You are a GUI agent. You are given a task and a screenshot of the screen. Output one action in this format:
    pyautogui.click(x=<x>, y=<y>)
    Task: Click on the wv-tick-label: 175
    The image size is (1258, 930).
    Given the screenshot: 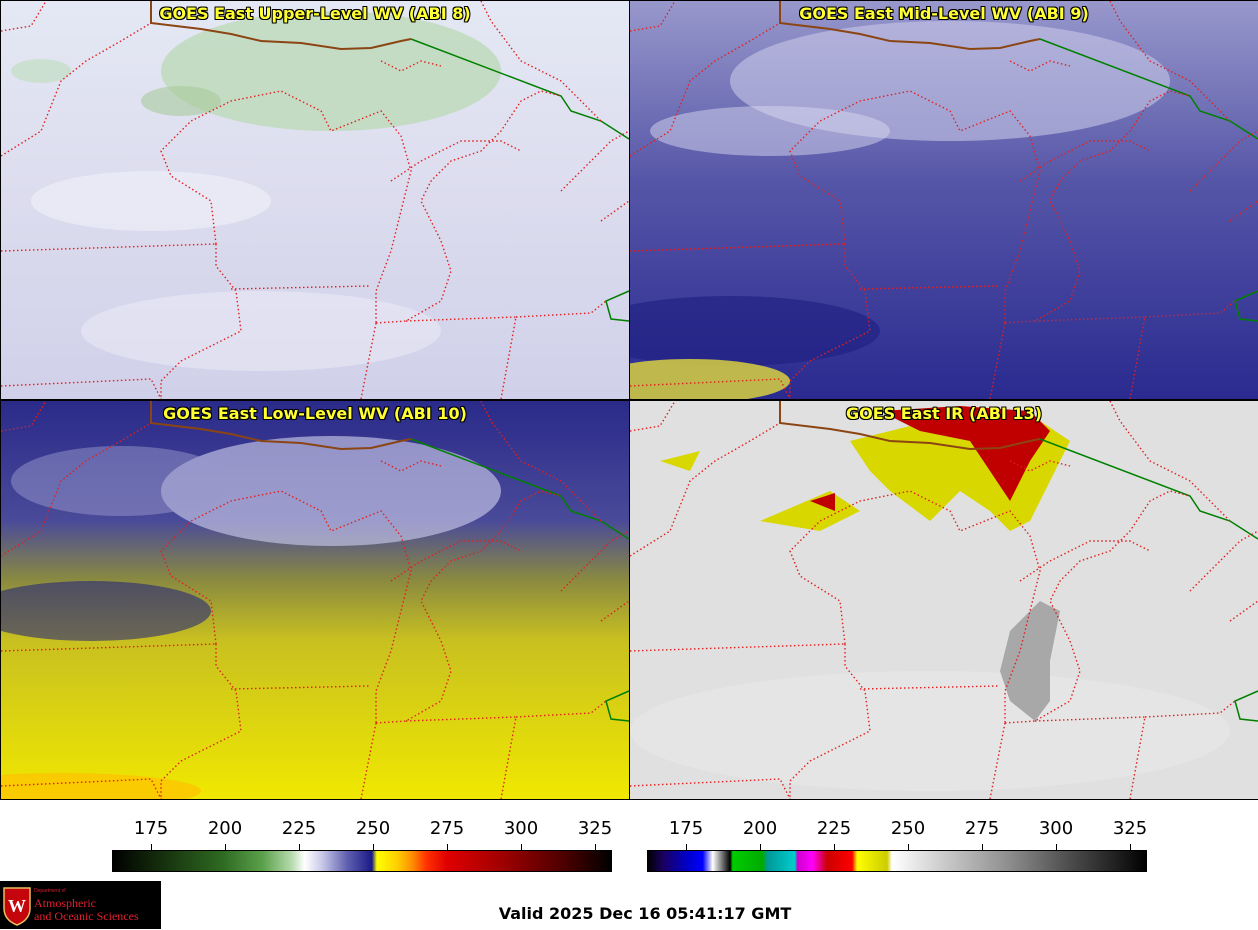 What is the action you would take?
    pyautogui.click(x=151, y=828)
    